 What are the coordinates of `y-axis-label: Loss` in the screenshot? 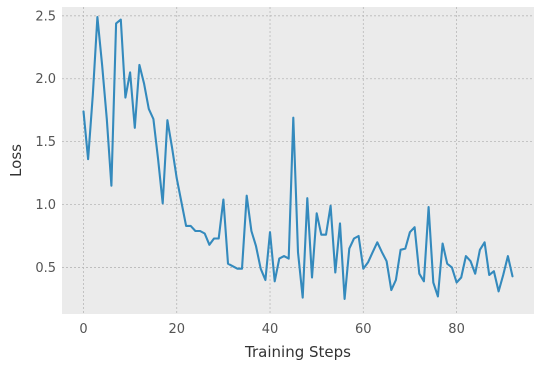 It's located at (16, 160).